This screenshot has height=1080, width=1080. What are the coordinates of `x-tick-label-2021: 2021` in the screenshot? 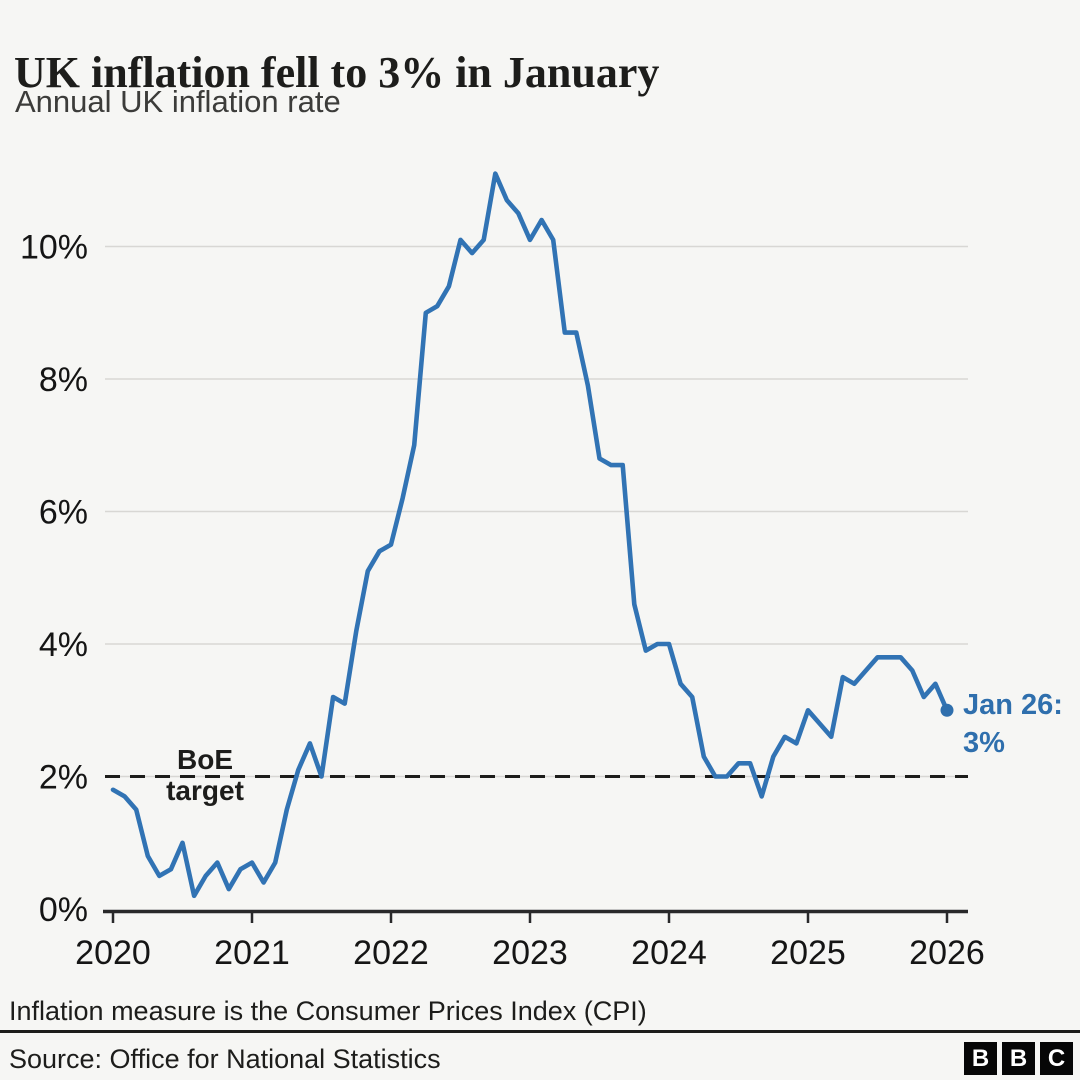 It's located at (252, 953).